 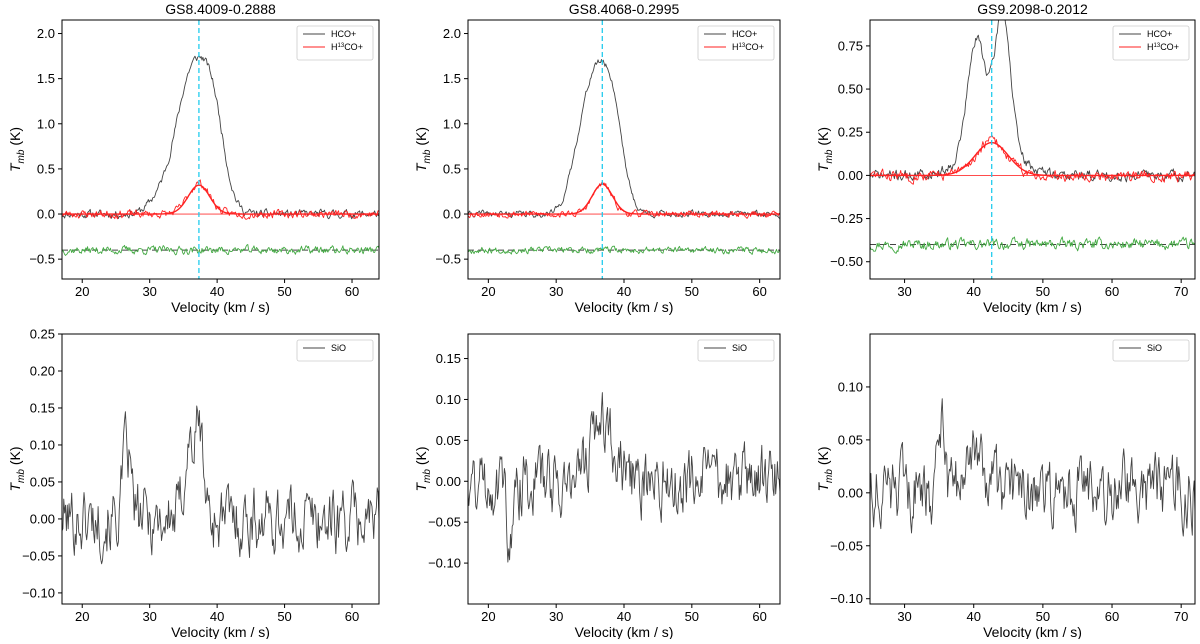 What do you see at coordinates (1181, 616) in the screenshot?
I see `x-tick-label: 70` at bounding box center [1181, 616].